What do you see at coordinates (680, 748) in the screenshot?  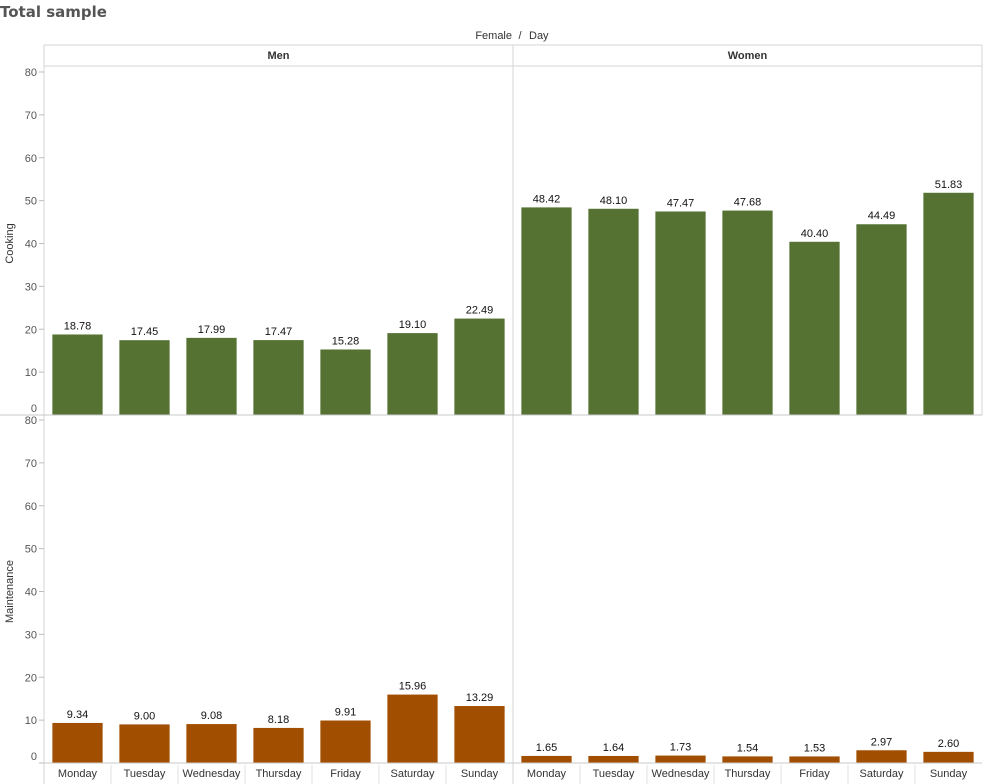 I see `bar-value-label: 1.73` at bounding box center [680, 748].